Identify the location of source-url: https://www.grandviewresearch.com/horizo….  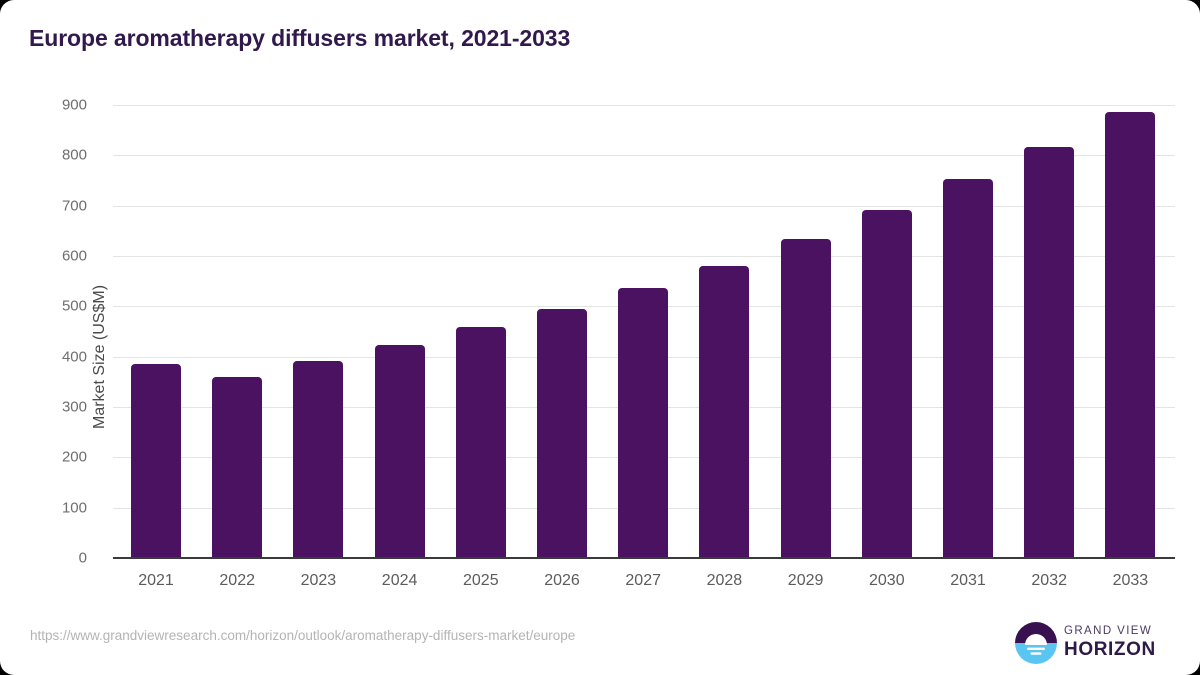
(303, 635).